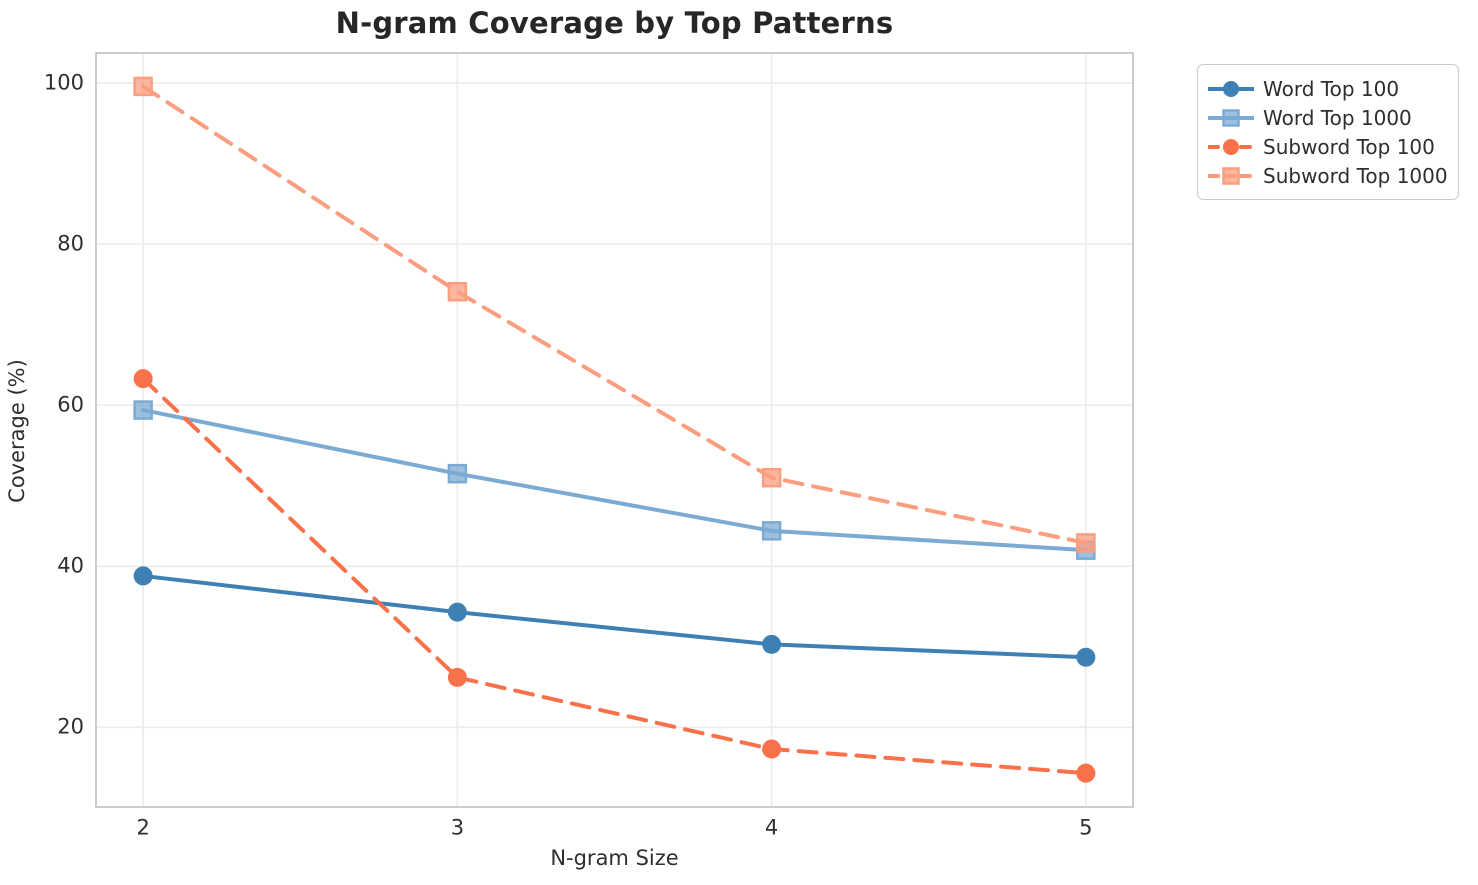  Describe the element at coordinates (1337, 117) in the screenshot. I see `legend-item-label: Word Top 1000` at that location.